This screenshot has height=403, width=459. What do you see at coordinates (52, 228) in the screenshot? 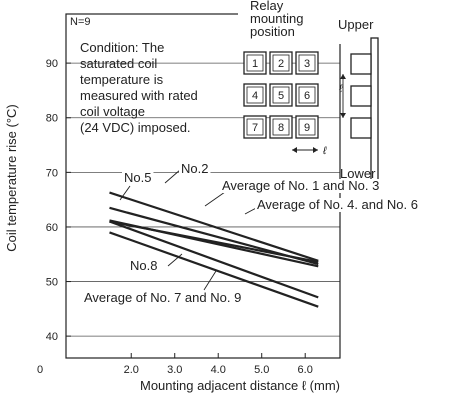
I see `y-tick-label: 60` at bounding box center [52, 228].